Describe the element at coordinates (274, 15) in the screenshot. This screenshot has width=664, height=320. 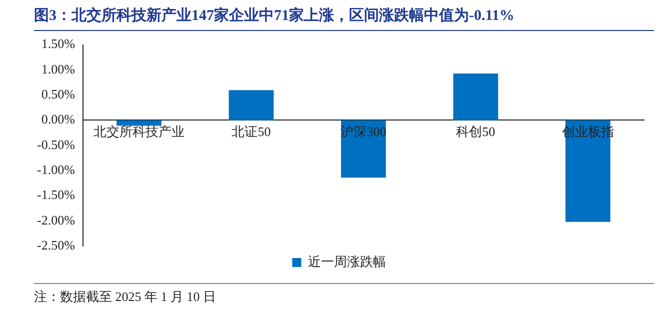
I see `chart-title: 图3：北交所科技新产业147家企业中71家上涨，区间涨跌幅中值为-0.11%` at that location.